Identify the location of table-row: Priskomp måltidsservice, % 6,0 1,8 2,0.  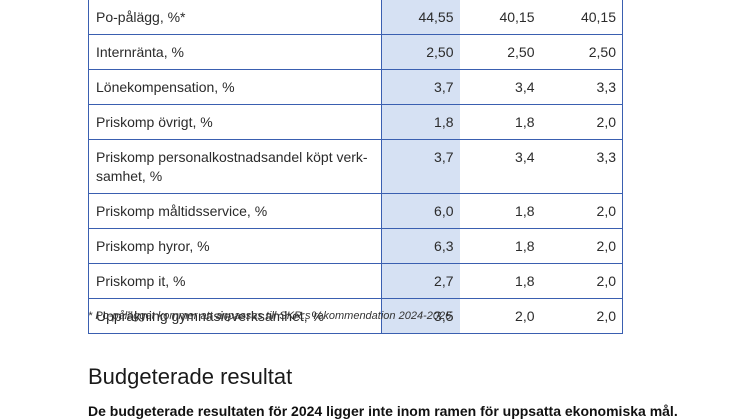
(355, 211).